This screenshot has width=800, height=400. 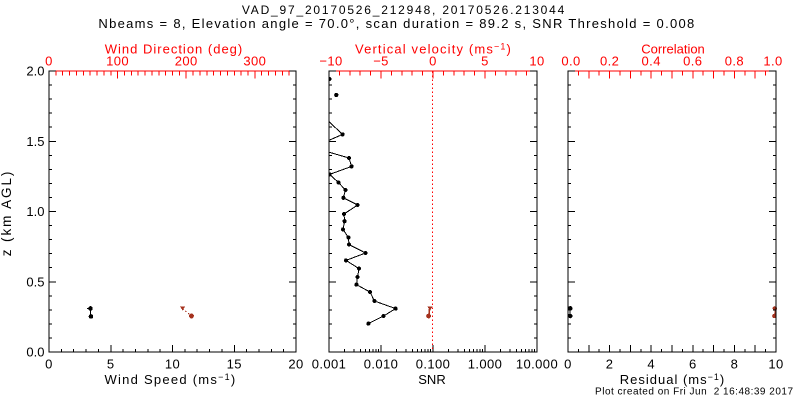 What do you see at coordinates (694, 392) in the screenshot?
I see `svg-text:Plot created on Fri Jun 2 16:: Plot created on Fri Jun 2 16:48:39 2017` at bounding box center [694, 392].